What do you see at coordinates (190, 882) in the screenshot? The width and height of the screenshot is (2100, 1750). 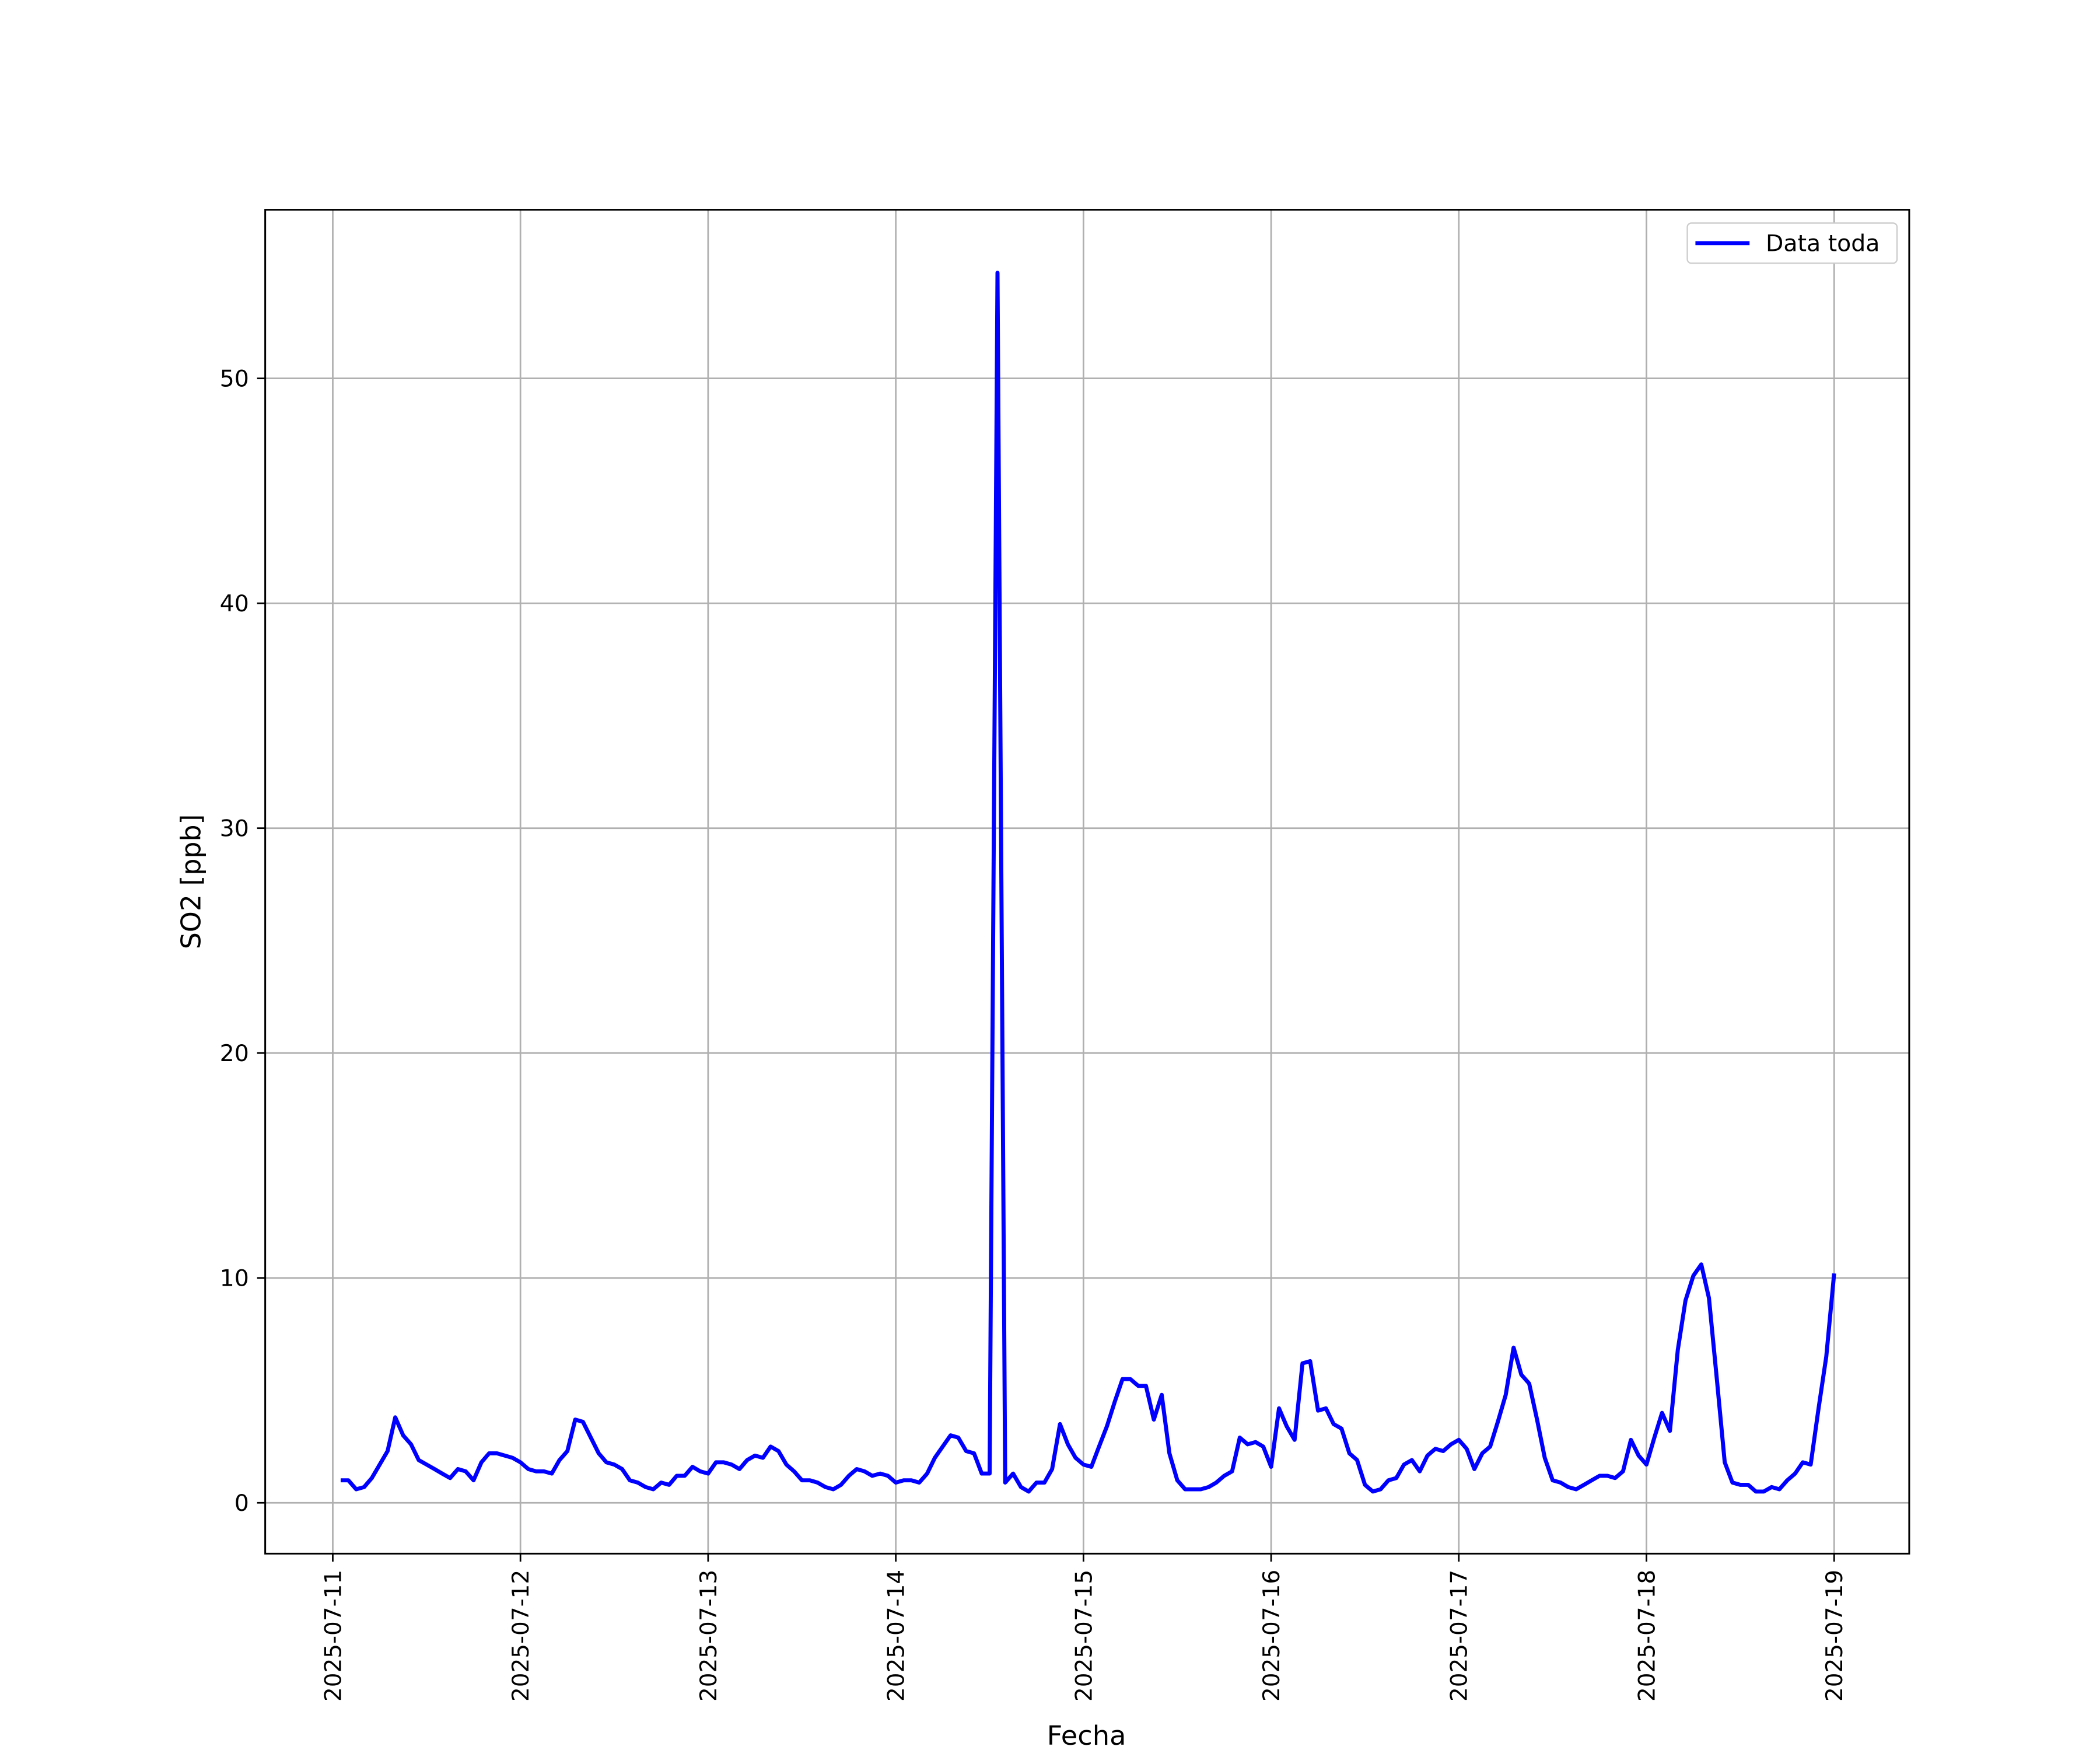 I see `y-axis-label: SO2 [ppb]` at bounding box center [190, 882].